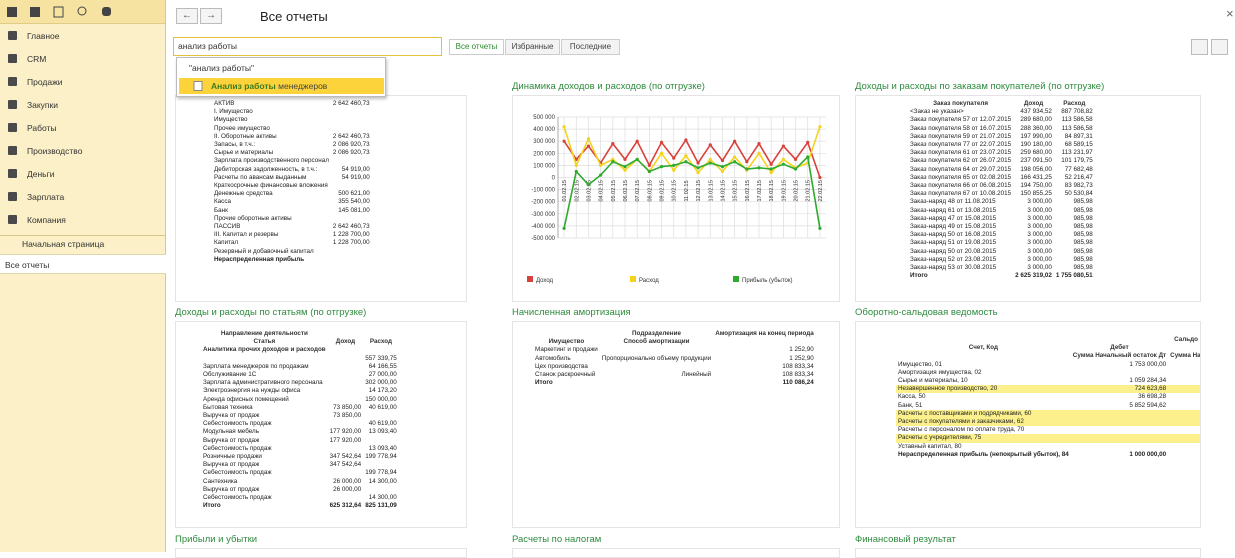  I want to click on table-cell: Обслуживание 1С, so click(230, 375).